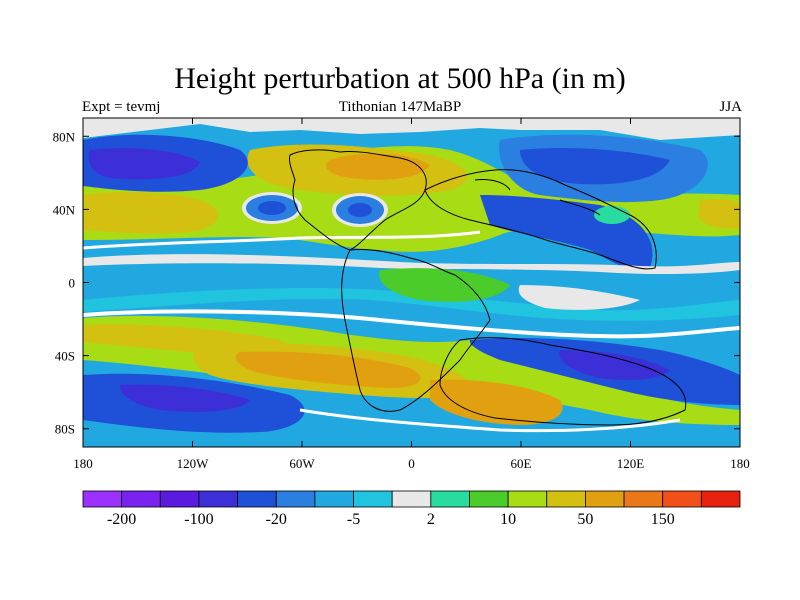 This screenshot has height=600, width=800. I want to click on cutoff-low-east-core, so click(360, 210).